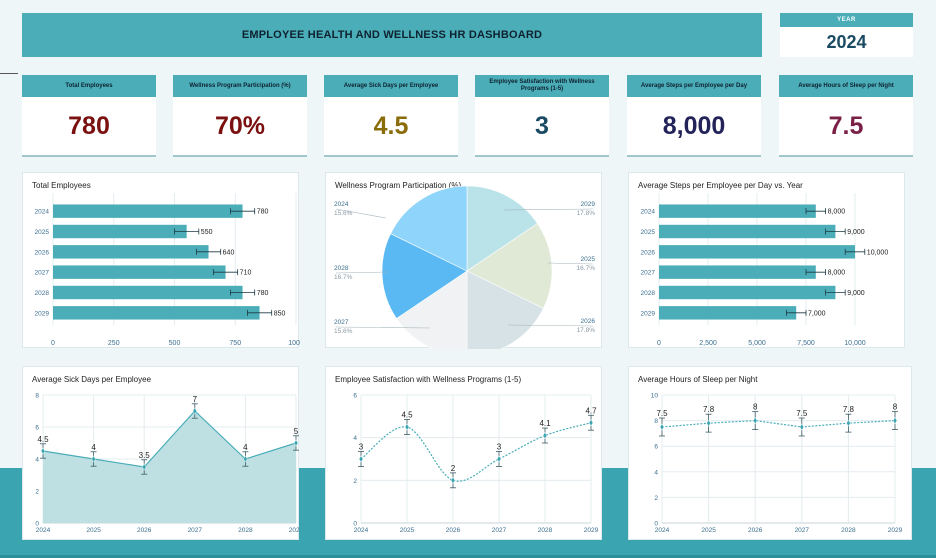 The image size is (936, 558). Describe the element at coordinates (708, 530) in the screenshot. I see `x-tick-label: 2025` at that location.